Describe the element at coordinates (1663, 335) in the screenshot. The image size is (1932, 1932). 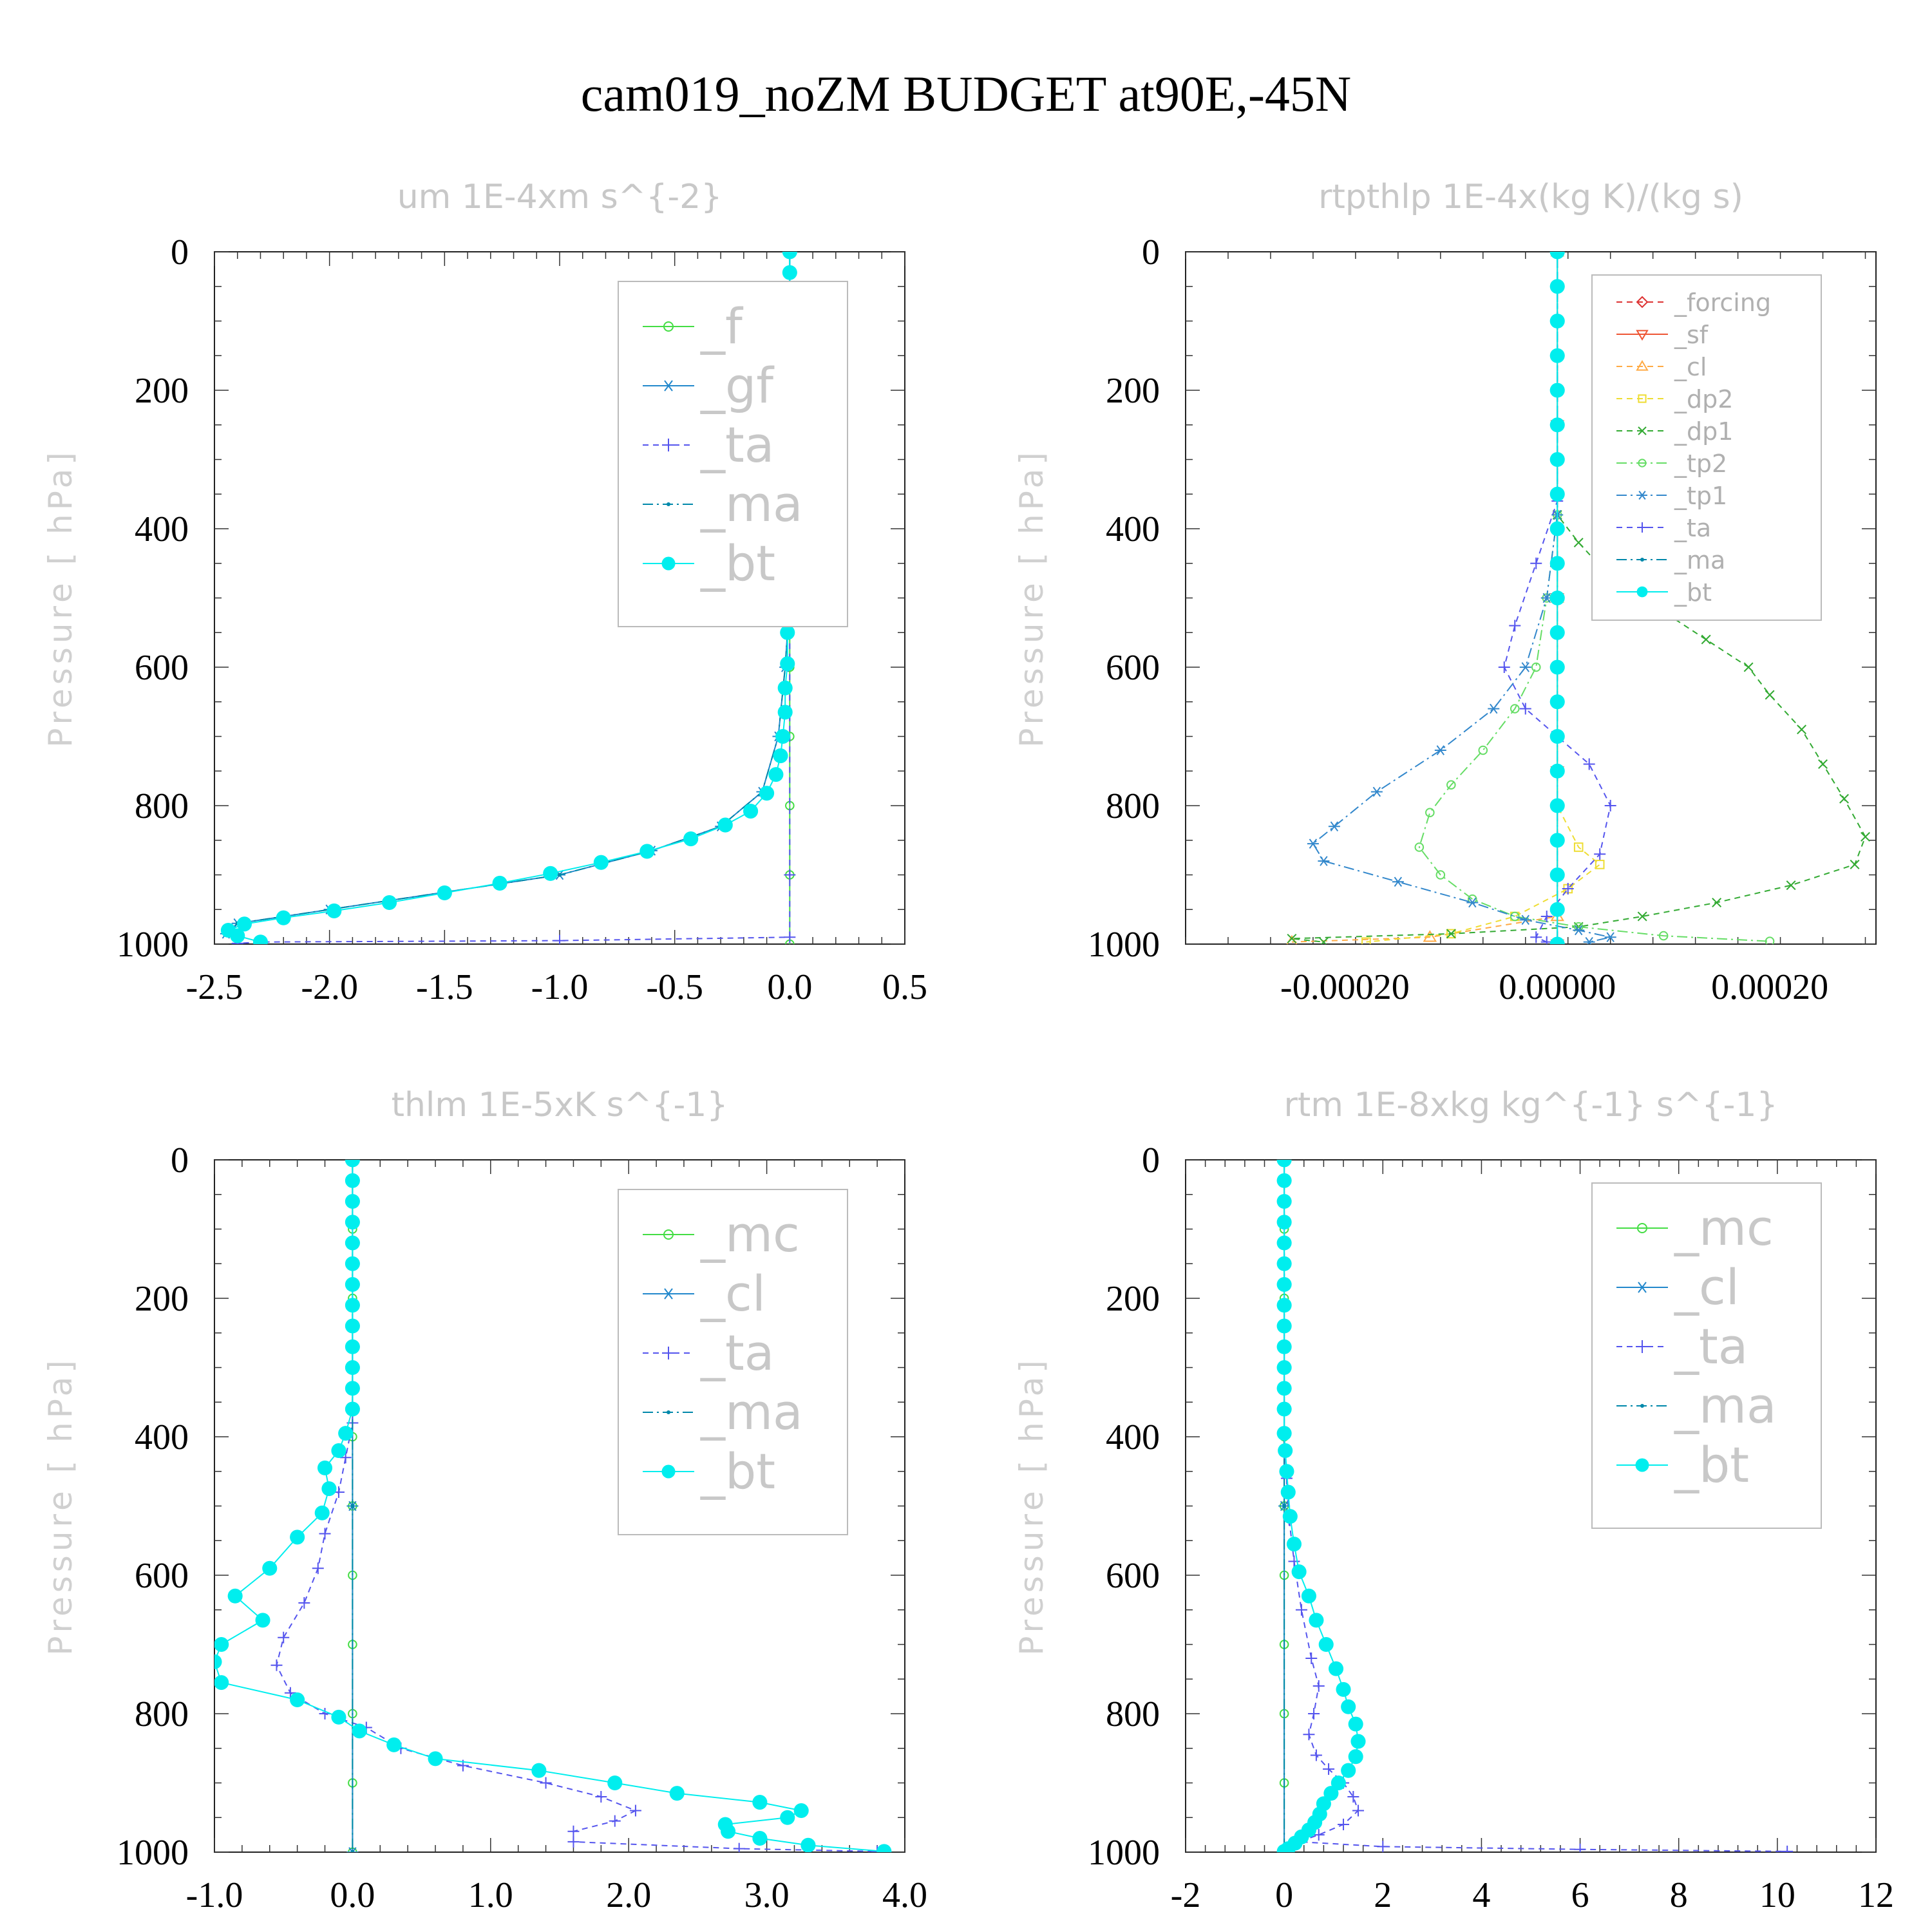
I see `legend-item-sf: _sf` at that location.